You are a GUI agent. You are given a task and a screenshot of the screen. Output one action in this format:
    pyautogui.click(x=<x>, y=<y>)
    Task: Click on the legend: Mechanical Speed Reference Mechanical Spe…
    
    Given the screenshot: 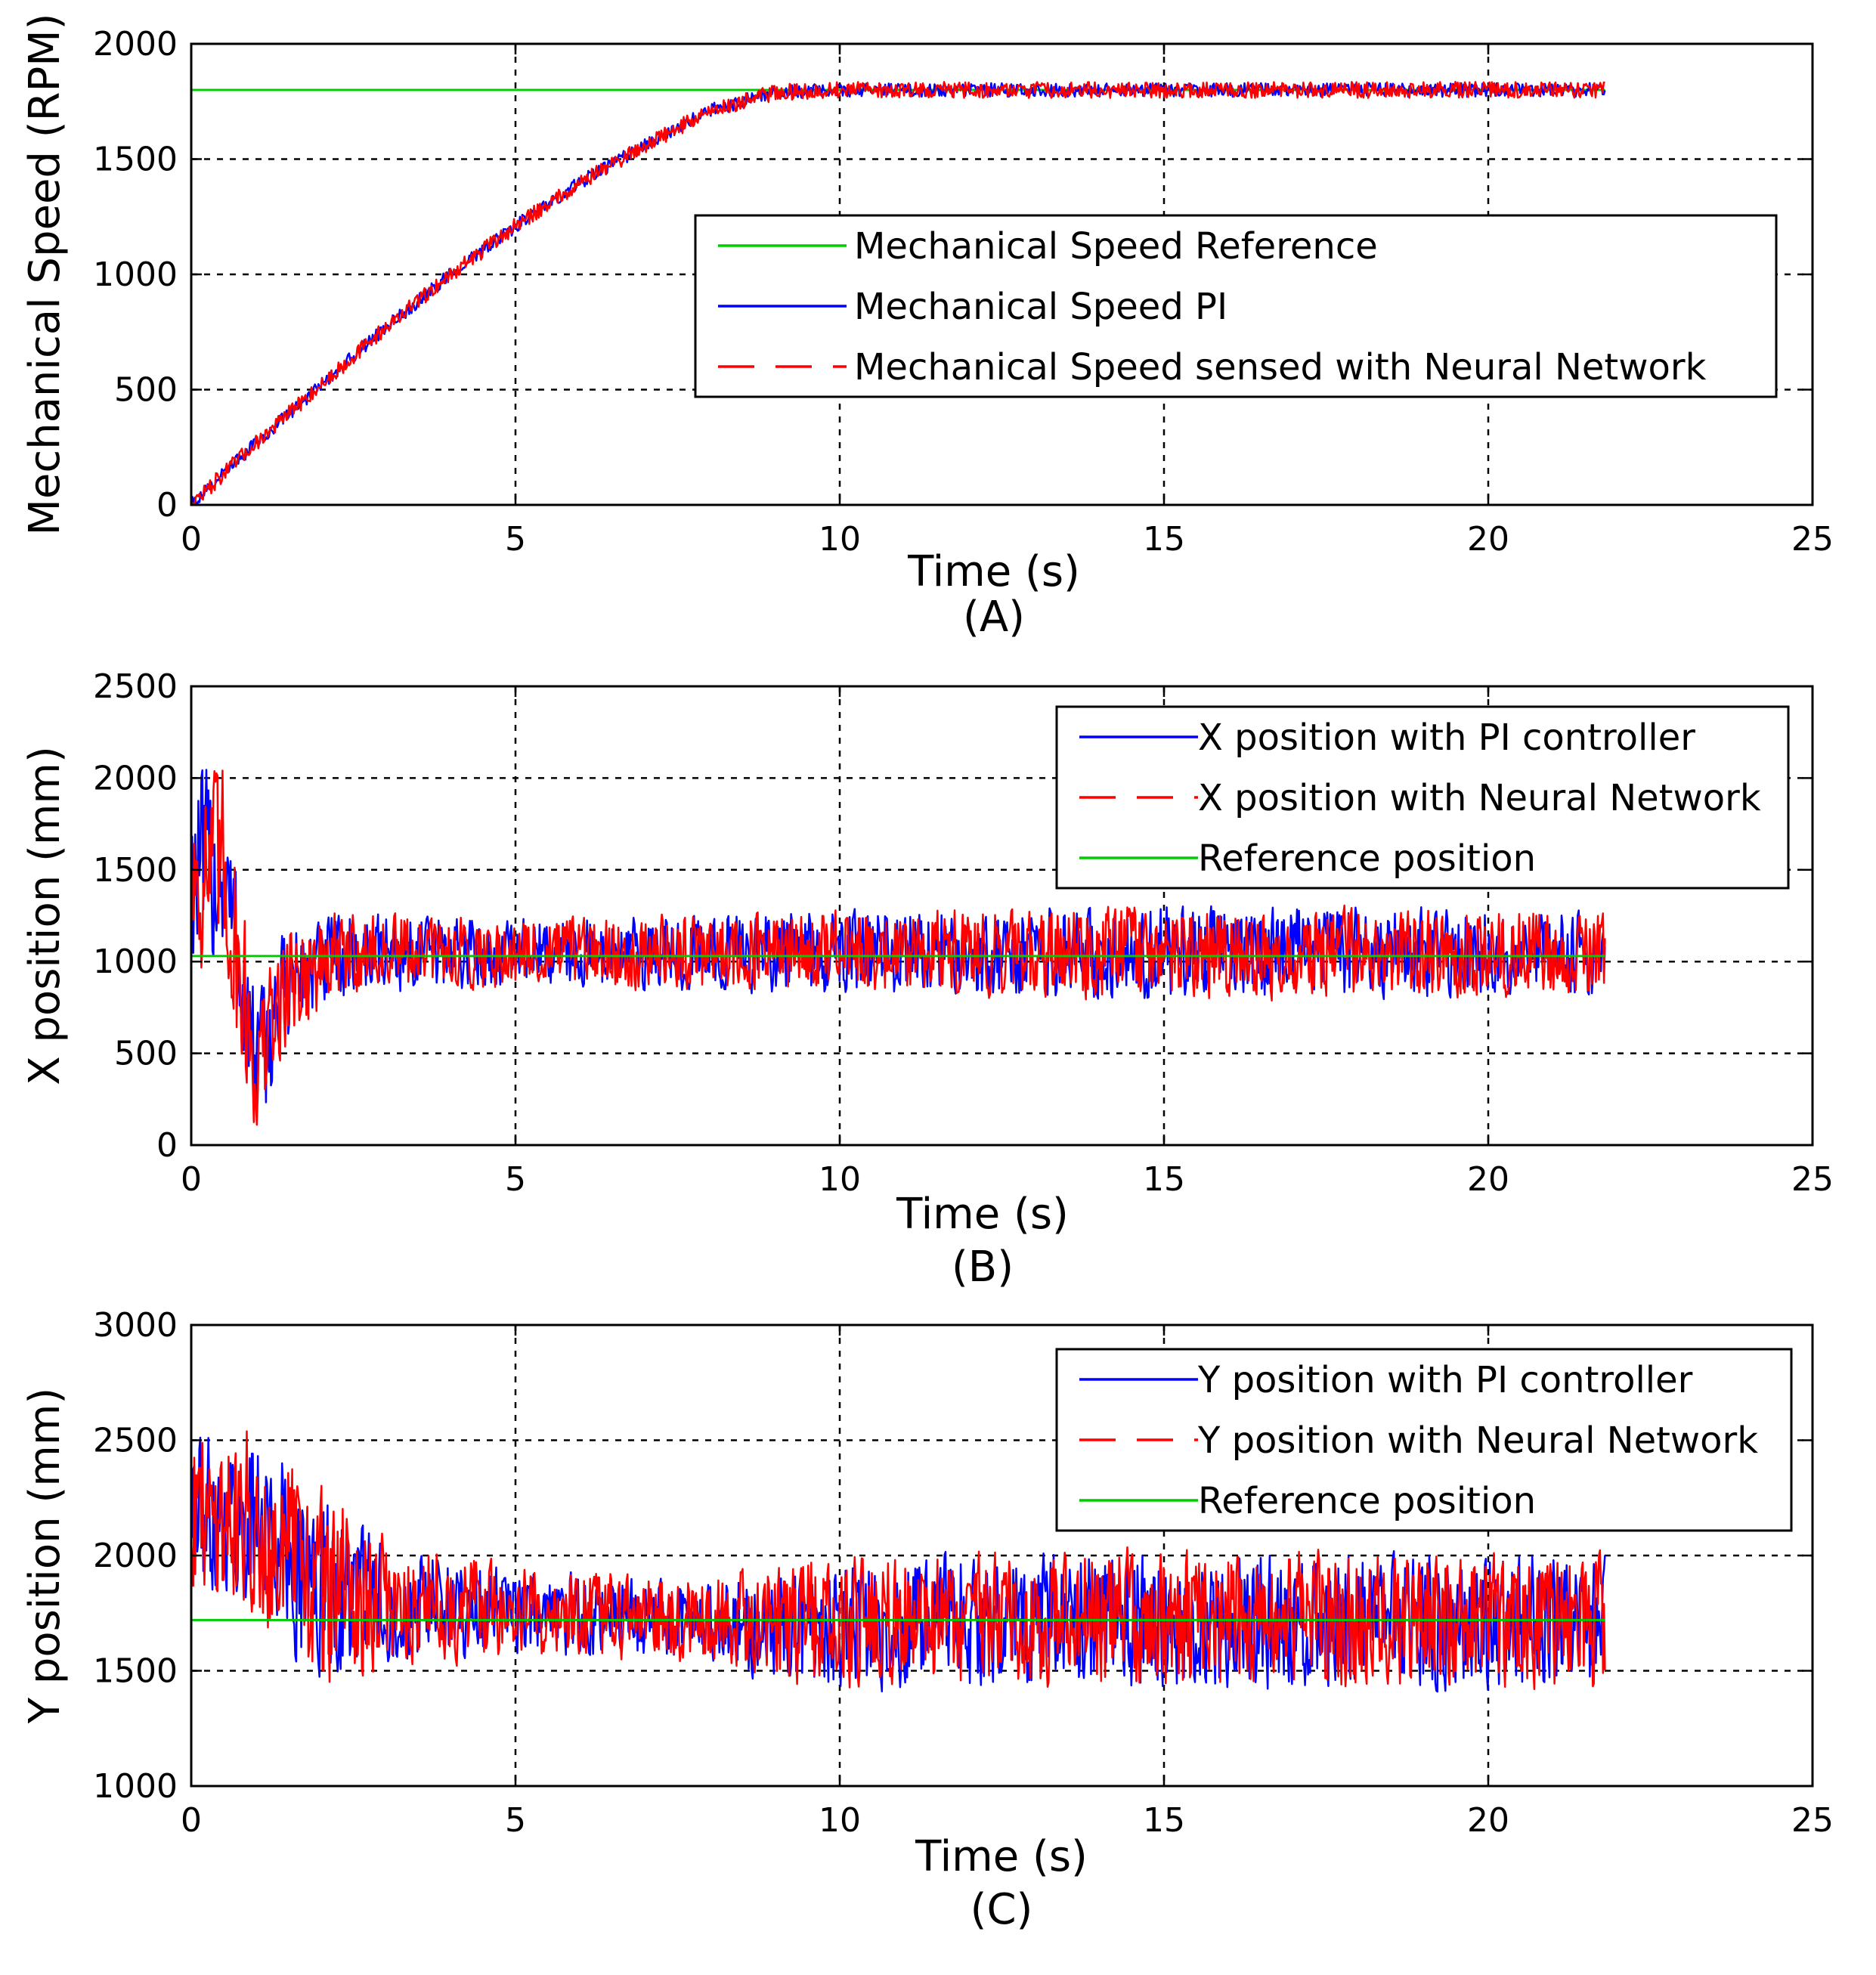 What is the action you would take?
    pyautogui.click(x=1236, y=306)
    